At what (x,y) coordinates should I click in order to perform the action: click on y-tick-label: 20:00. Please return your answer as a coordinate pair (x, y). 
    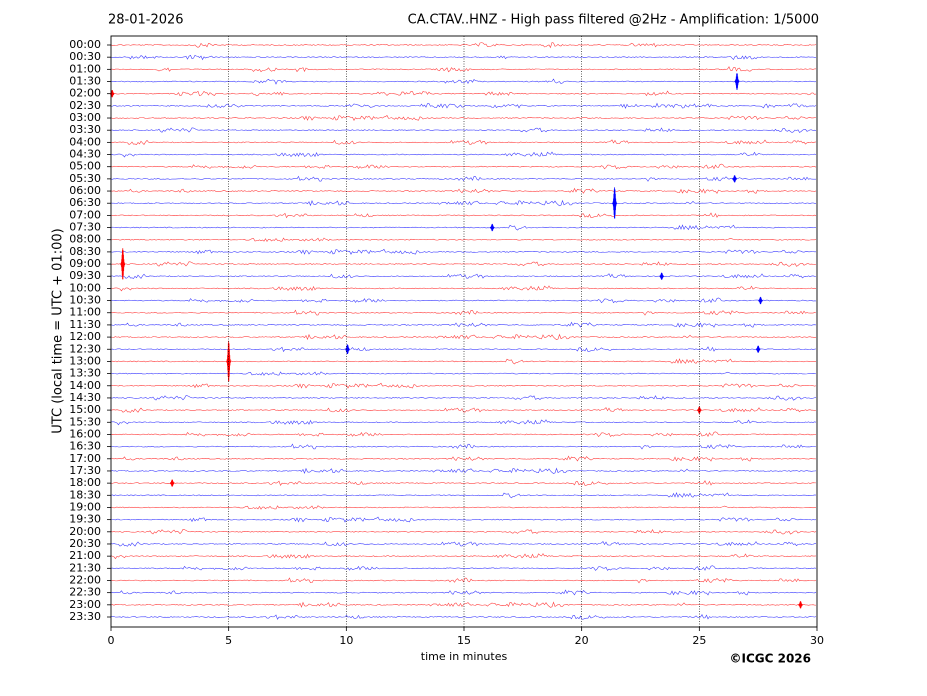
    Looking at the image, I should click on (85, 531).